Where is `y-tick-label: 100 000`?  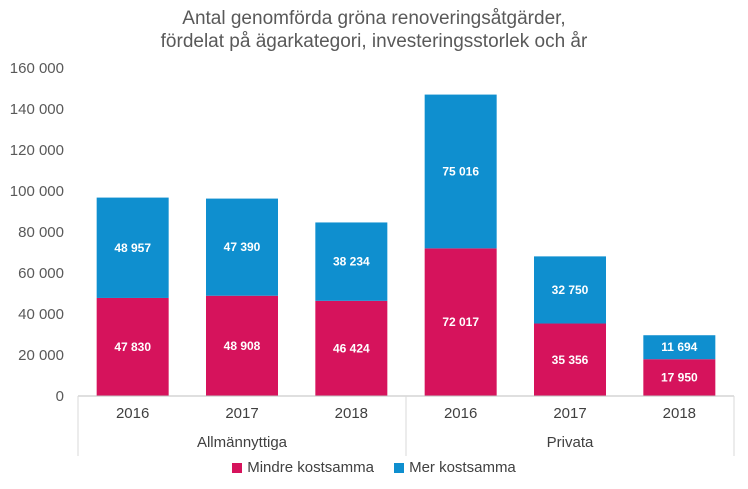
y-tick-label: 100 000 is located at coordinates (37, 191).